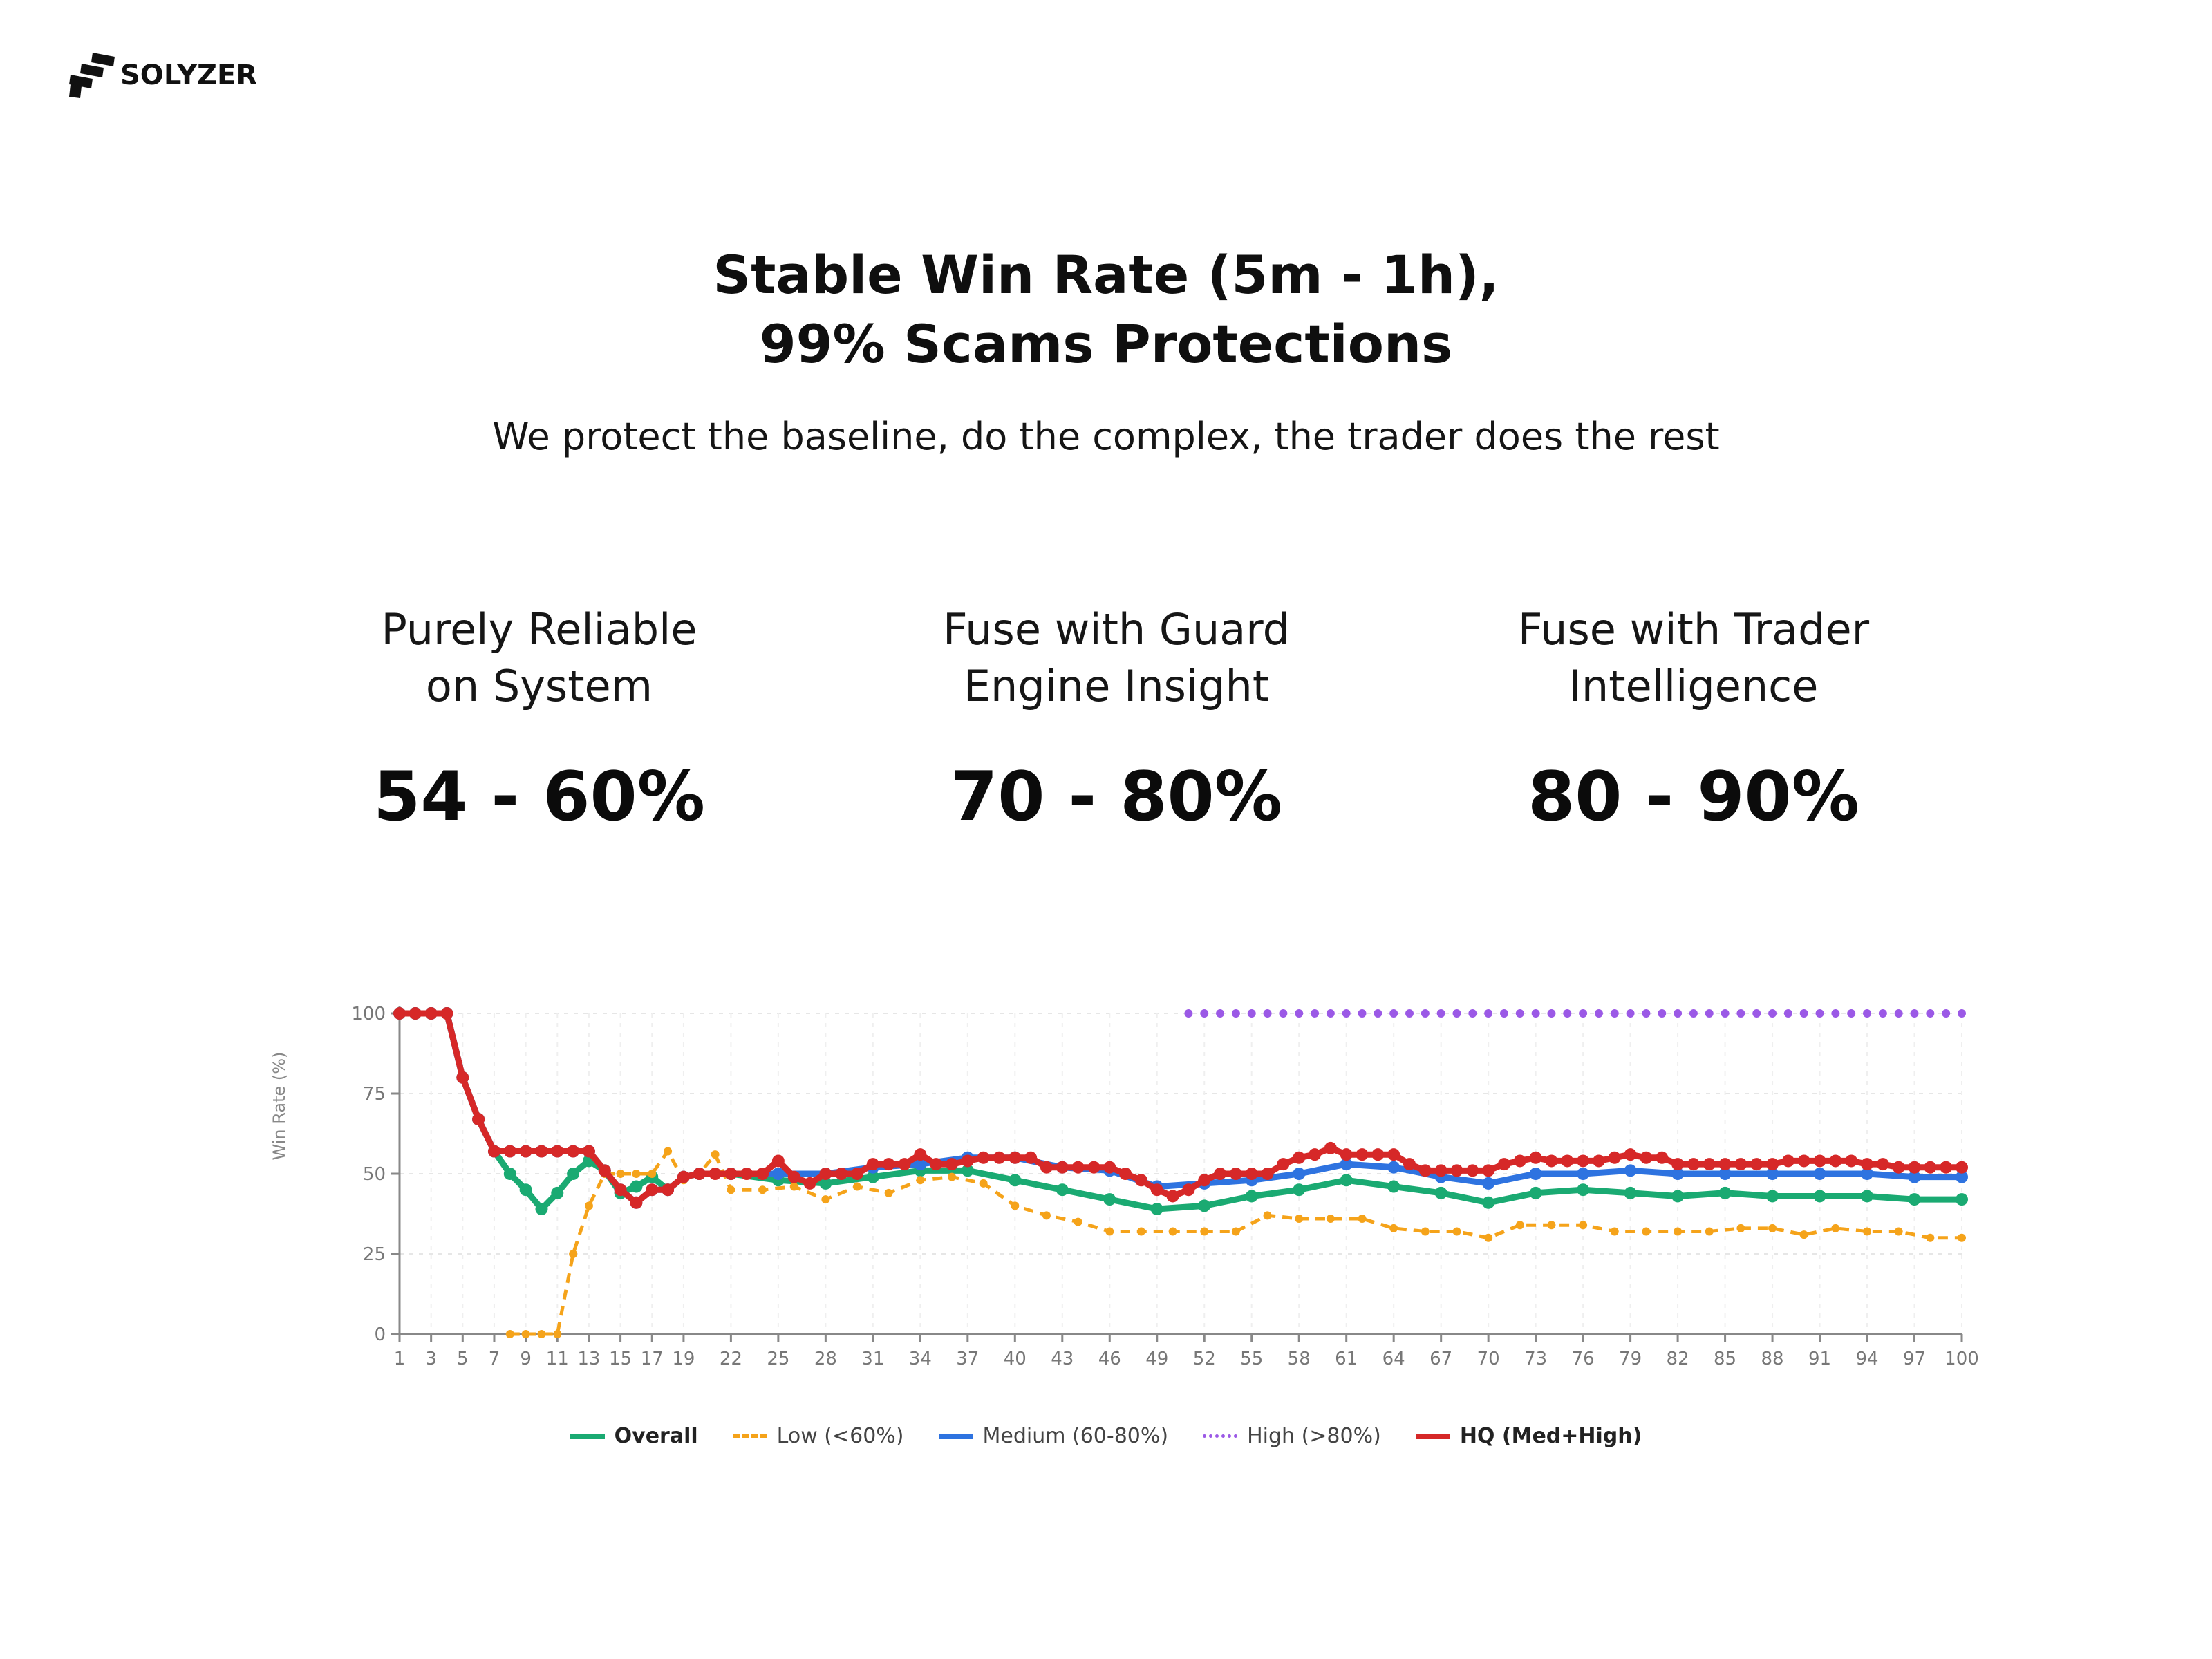  What do you see at coordinates (1694, 686) in the screenshot?
I see `stat-label: Intelligence` at bounding box center [1694, 686].